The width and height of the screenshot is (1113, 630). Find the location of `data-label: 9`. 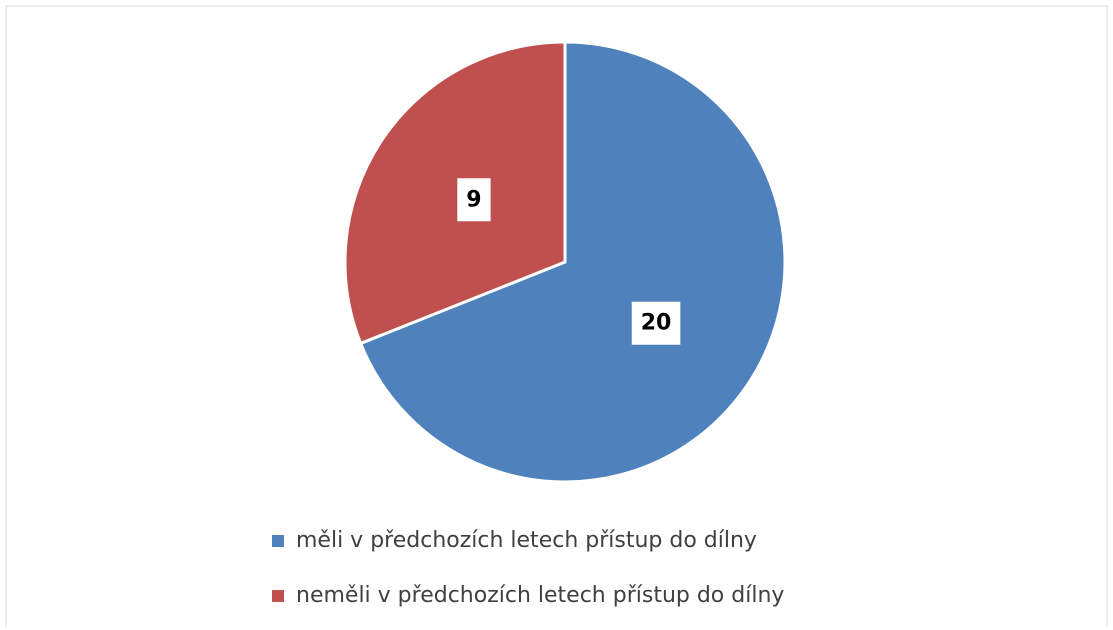

data-label: 9 is located at coordinates (473, 199).